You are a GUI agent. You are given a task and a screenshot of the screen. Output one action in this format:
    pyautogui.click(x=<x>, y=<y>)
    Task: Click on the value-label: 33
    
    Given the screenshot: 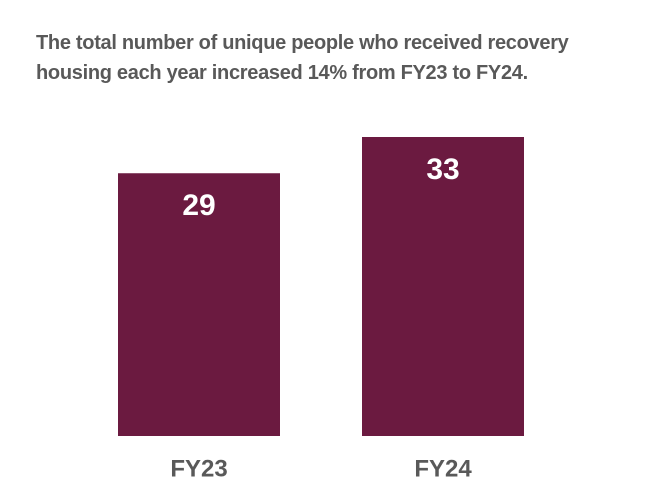 What is the action you would take?
    pyautogui.click(x=442, y=169)
    